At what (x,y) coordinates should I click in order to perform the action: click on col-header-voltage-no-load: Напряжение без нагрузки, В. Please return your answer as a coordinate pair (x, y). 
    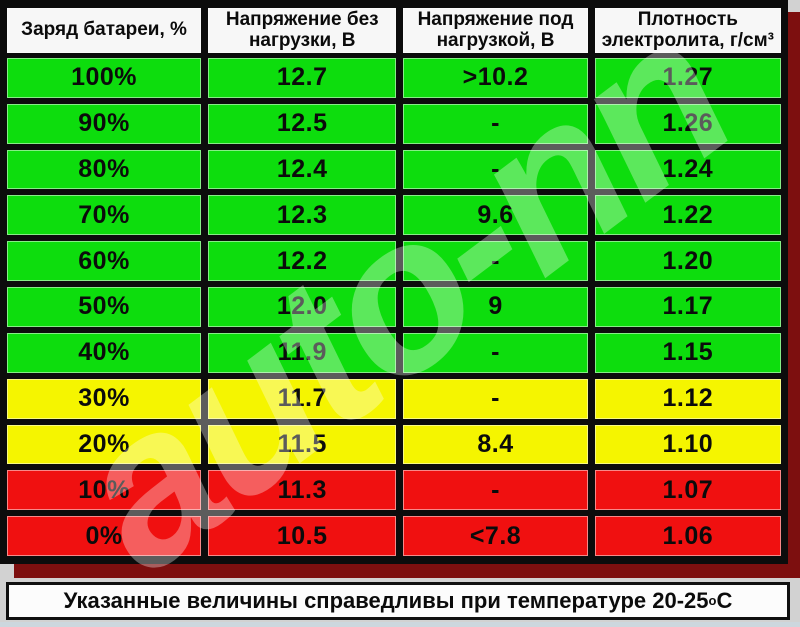
    Looking at the image, I should click on (302, 31).